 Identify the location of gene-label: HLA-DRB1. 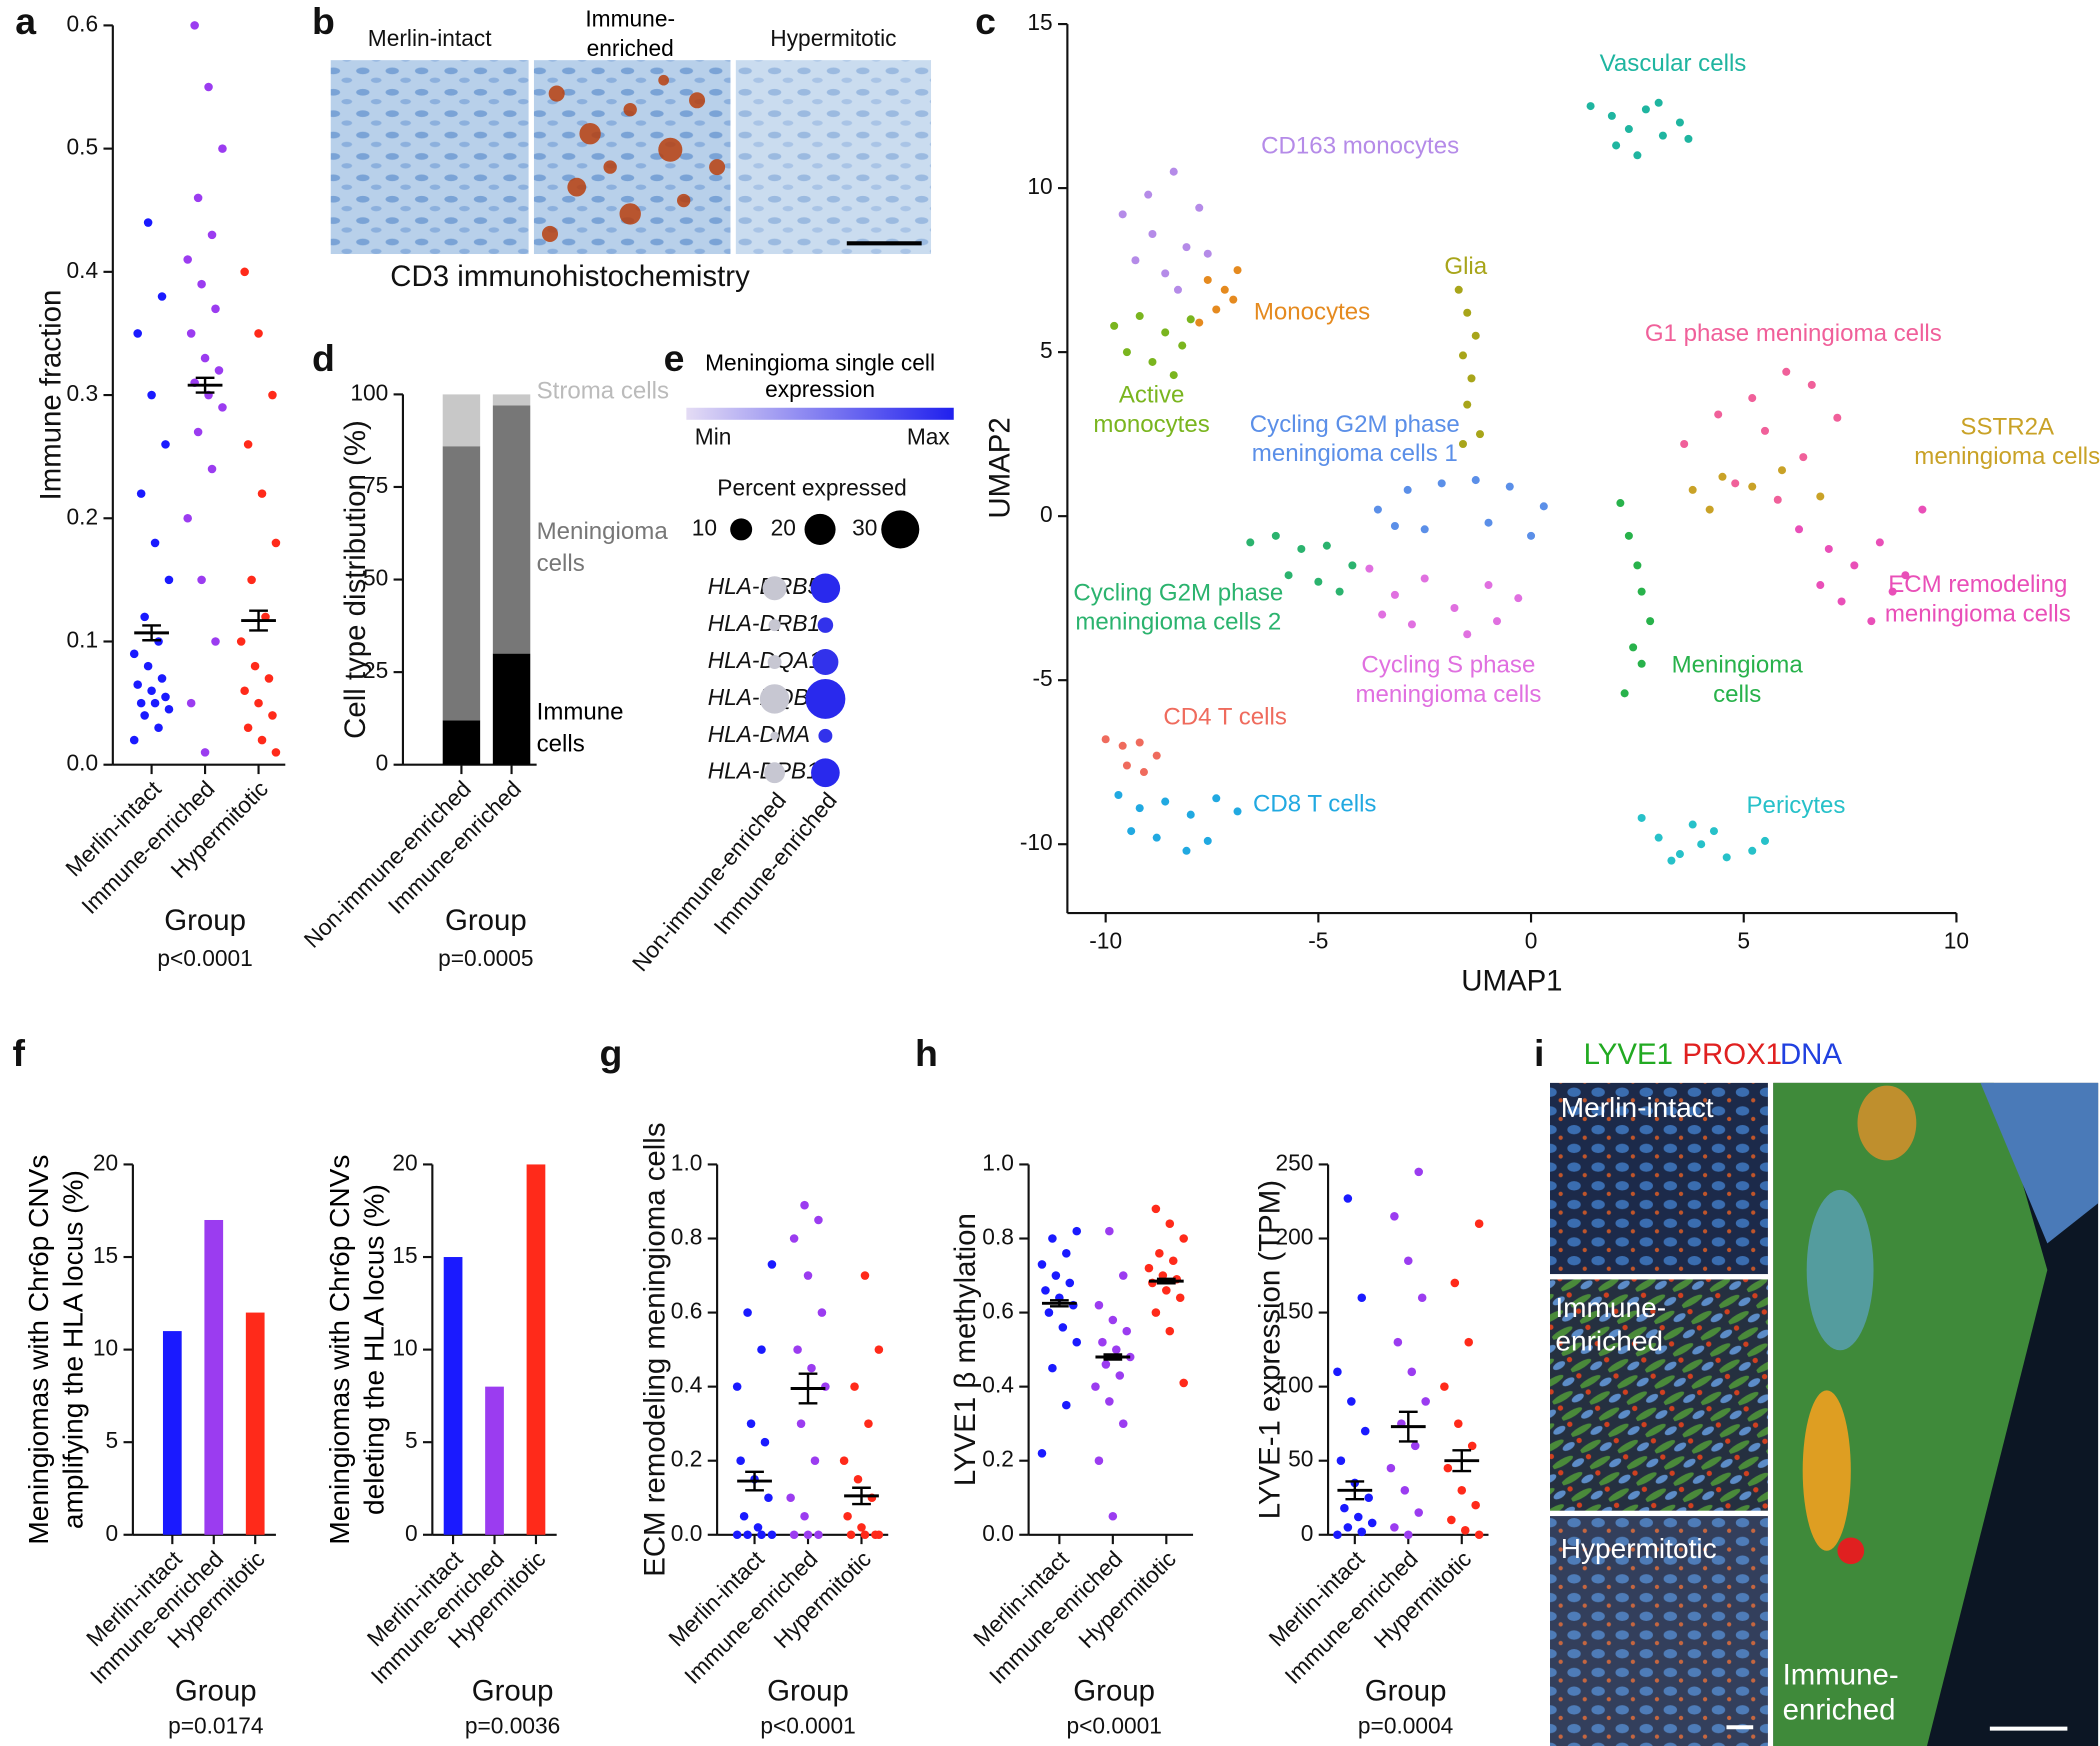
(764, 623).